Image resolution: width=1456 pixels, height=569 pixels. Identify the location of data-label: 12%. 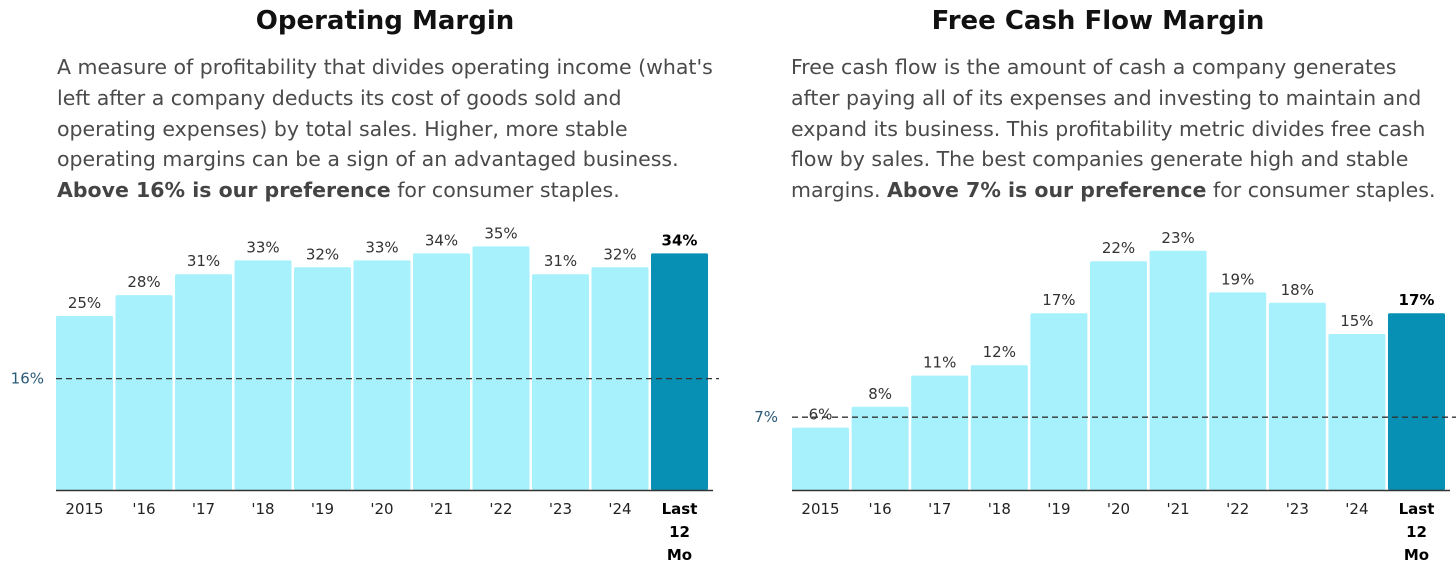
(999, 352).